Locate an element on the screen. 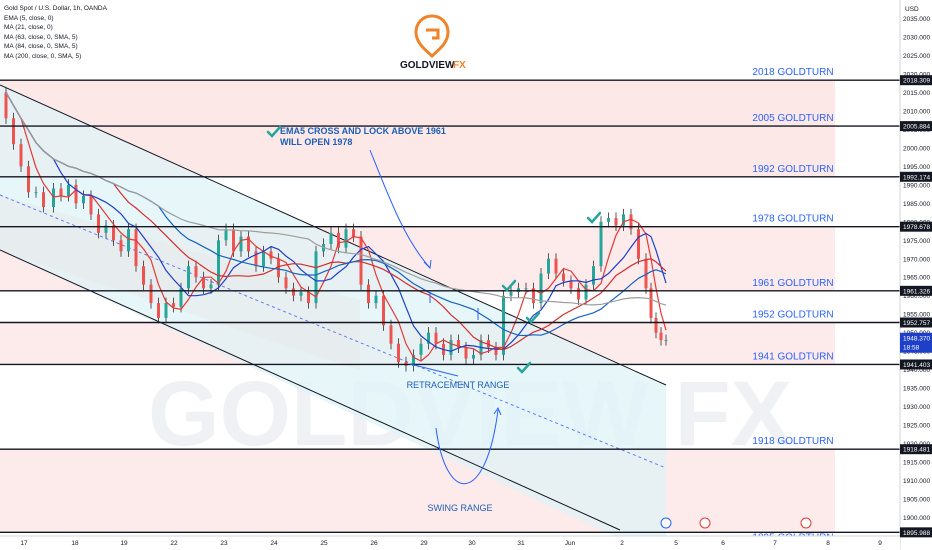 Image resolution: width=932 pixels, height=550 pixels. price-tick-label: 2030.000 is located at coordinates (916, 37).